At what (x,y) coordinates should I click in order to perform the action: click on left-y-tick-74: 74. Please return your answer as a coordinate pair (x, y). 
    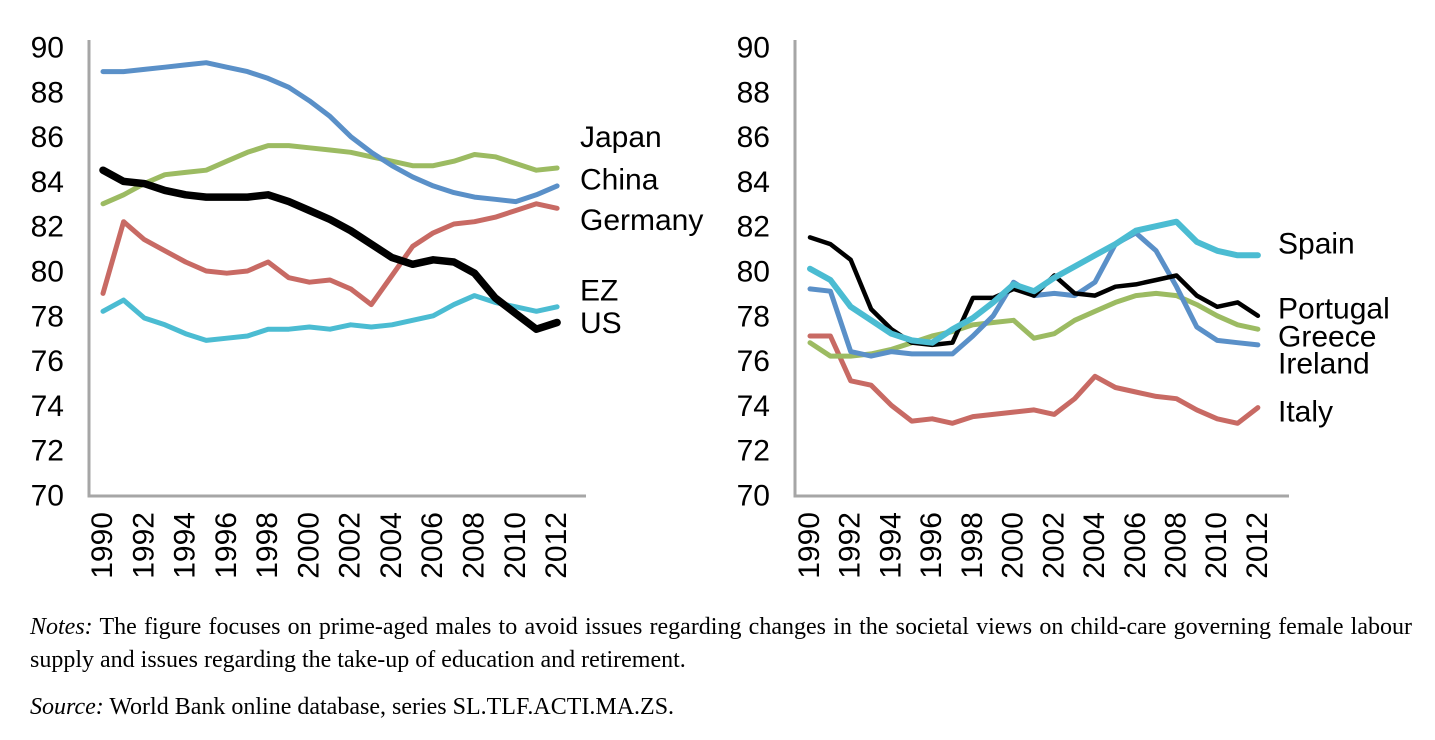
    Looking at the image, I should click on (47, 406).